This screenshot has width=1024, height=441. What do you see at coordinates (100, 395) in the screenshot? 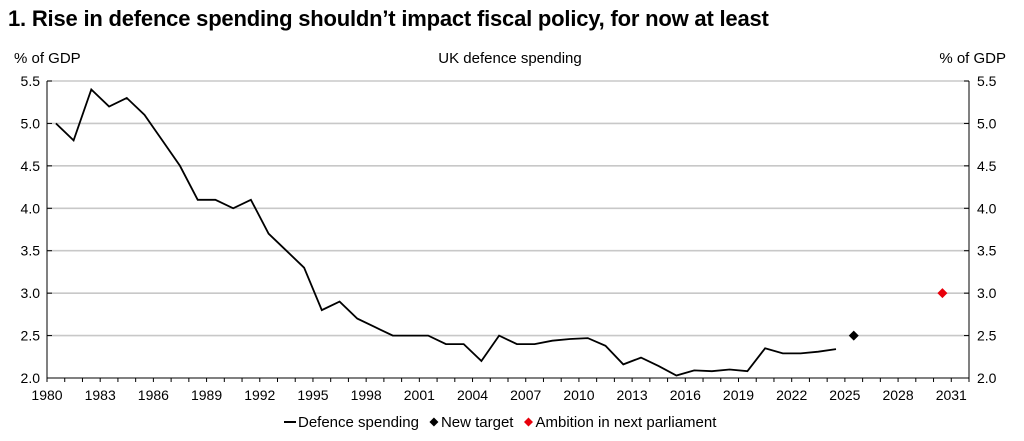
I see `x-tick-label: 1983` at bounding box center [100, 395].